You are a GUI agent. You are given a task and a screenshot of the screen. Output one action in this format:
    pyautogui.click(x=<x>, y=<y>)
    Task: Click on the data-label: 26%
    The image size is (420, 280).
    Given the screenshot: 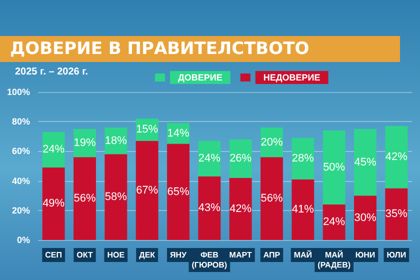 What is the action you would take?
    pyautogui.click(x=241, y=158)
    